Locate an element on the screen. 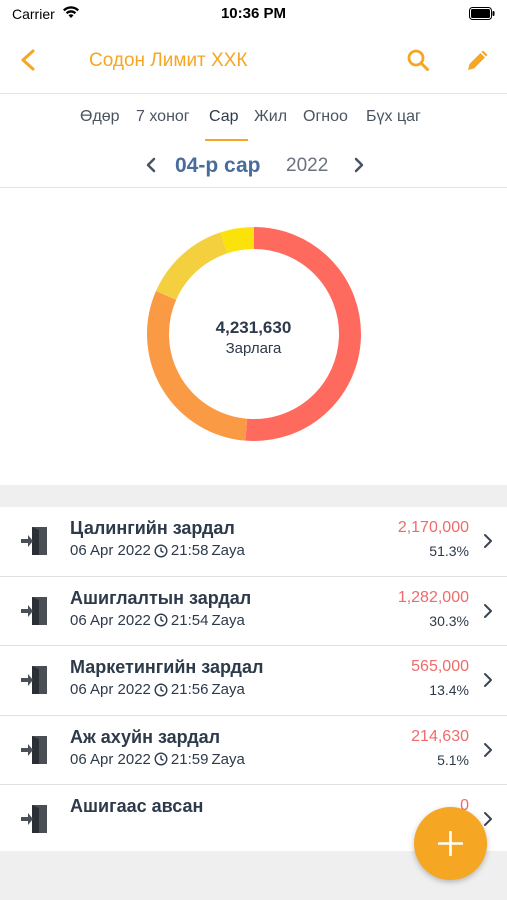 The width and height of the screenshot is (507, 900). battery-icon is located at coordinates (482, 13).